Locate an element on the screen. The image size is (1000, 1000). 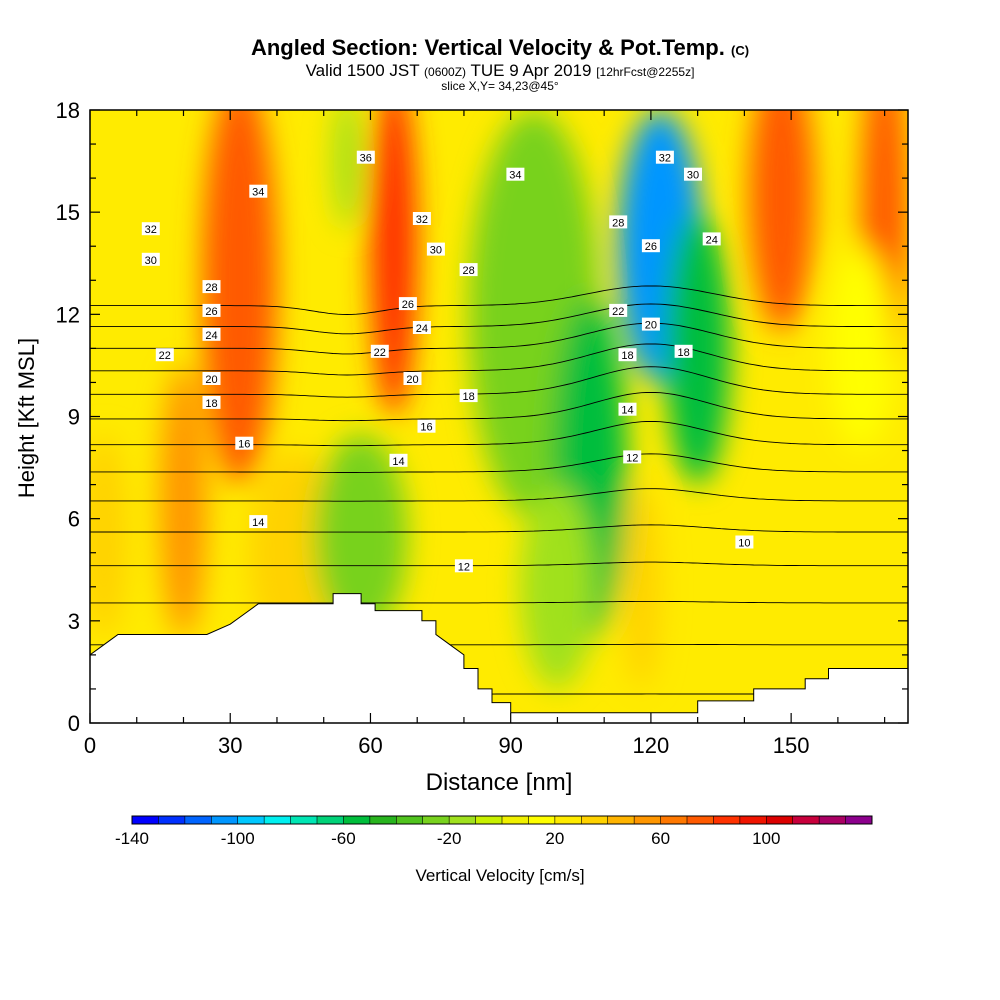
y-axis-label: Height [Kft MSL] is located at coordinates (26, 418).